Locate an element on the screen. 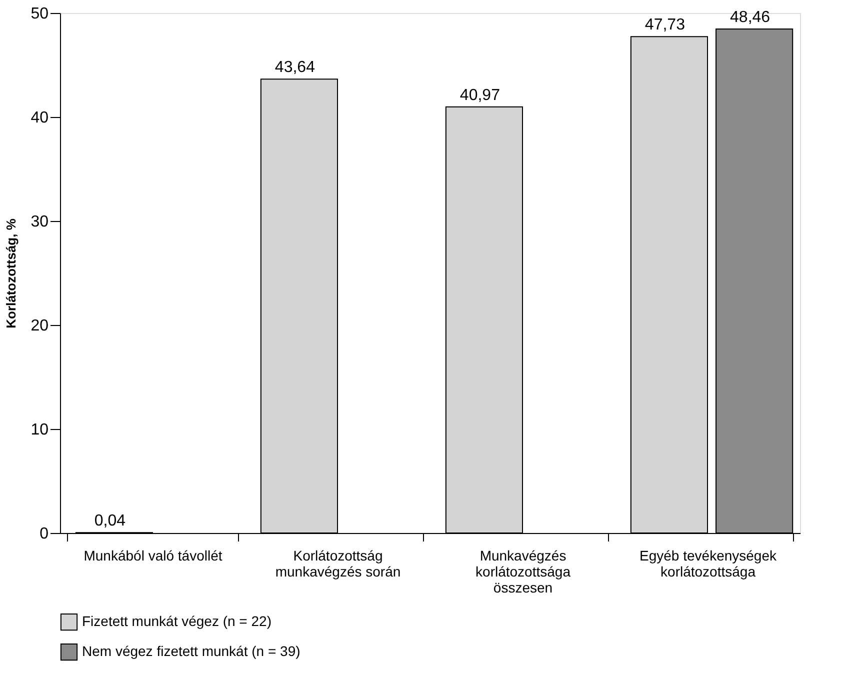  y-tick-label: 20 is located at coordinates (39, 326).